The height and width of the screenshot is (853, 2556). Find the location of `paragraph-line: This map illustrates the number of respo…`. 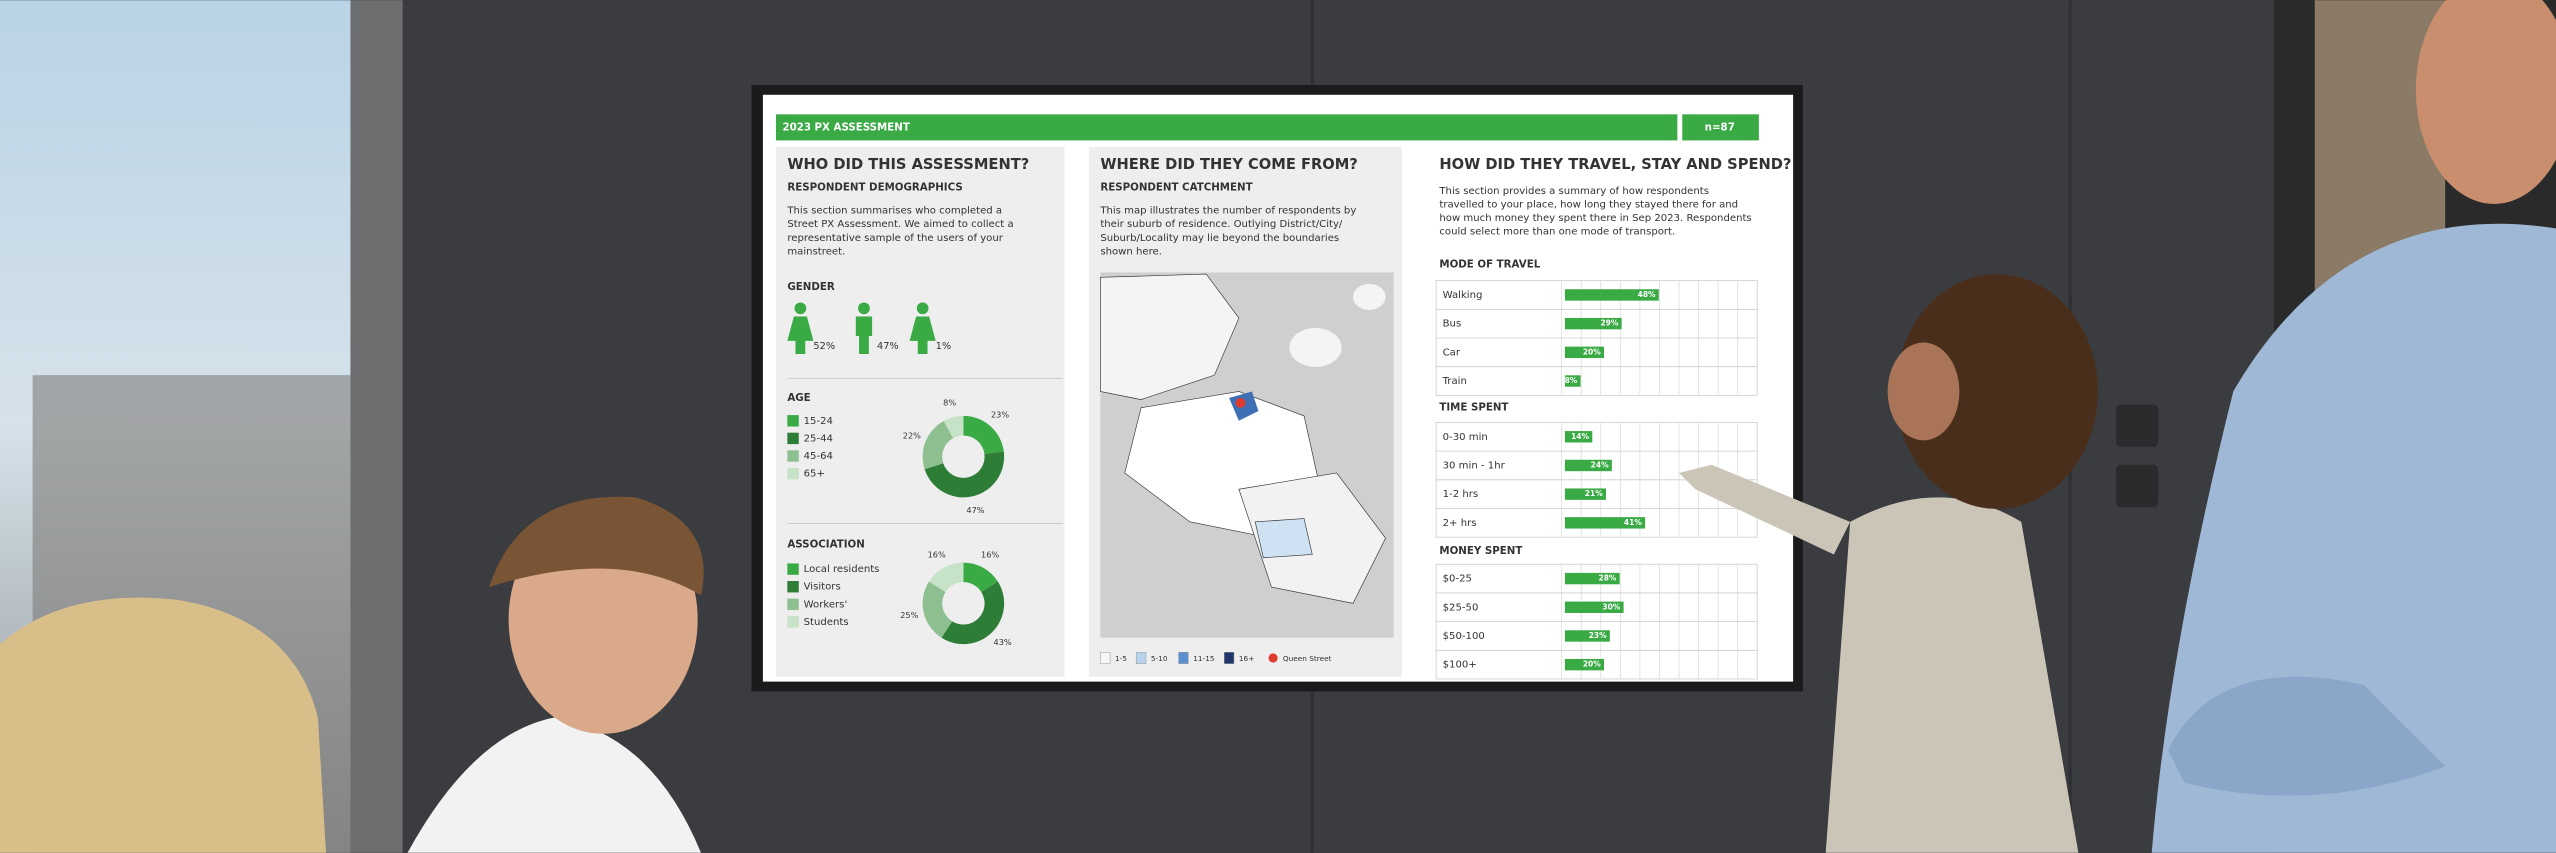

paragraph-line: This map illustrates the number of respo… is located at coordinates (1227, 211).